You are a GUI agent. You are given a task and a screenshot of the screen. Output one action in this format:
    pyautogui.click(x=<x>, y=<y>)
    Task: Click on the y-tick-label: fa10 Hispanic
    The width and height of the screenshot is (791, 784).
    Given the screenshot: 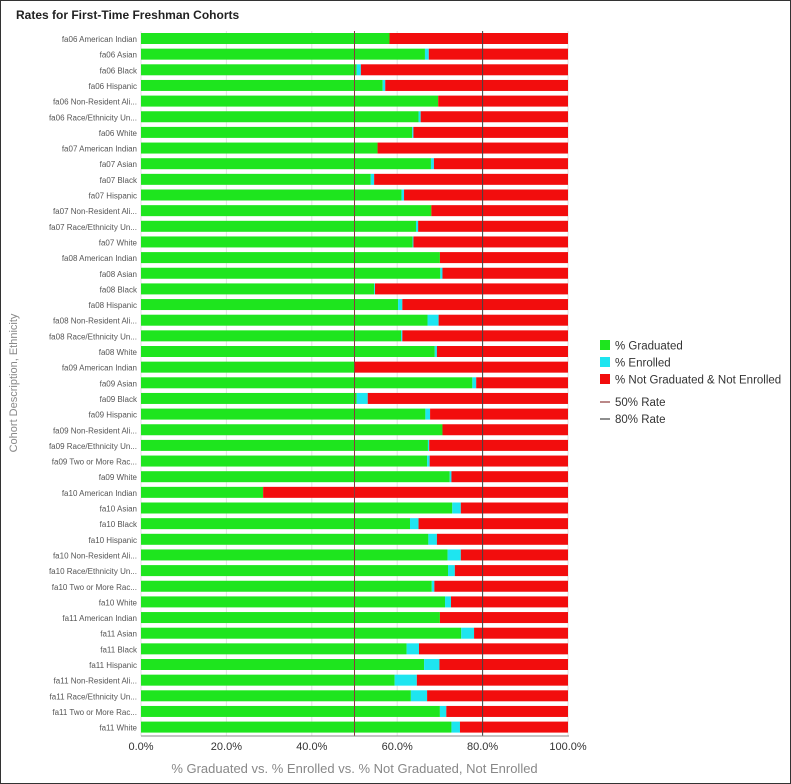 What is the action you would take?
    pyautogui.click(x=113, y=540)
    